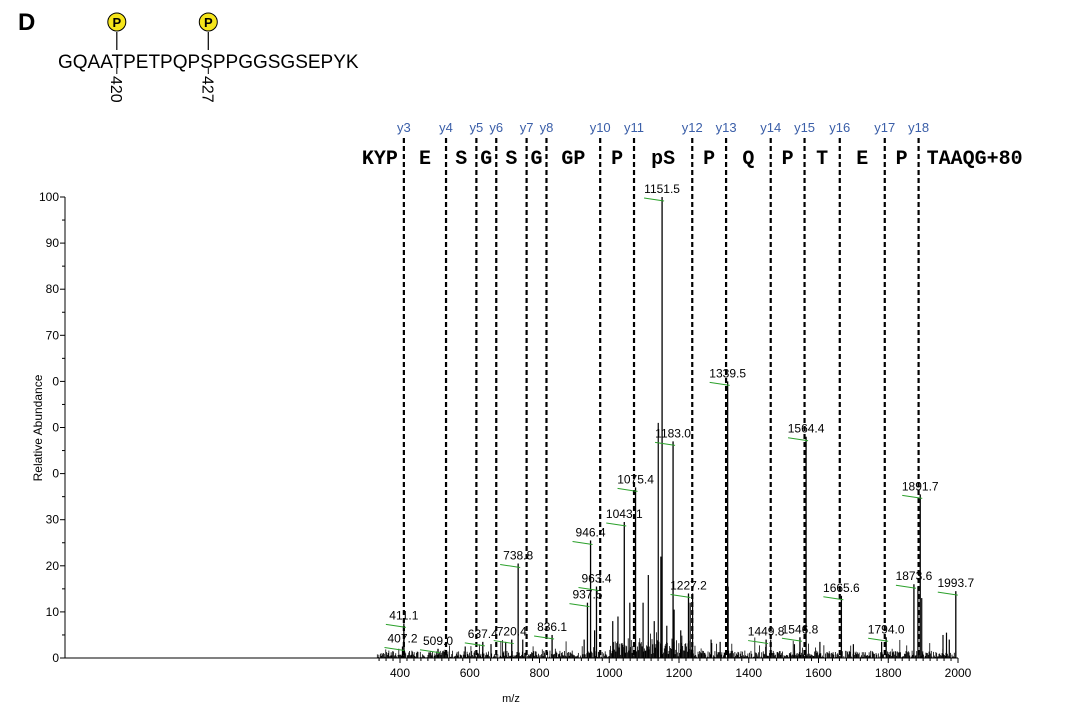 The width and height of the screenshot is (1069, 708). What do you see at coordinates (663, 127) in the screenshot?
I see `fragment-ion-labels: y3 y4 y5 y6 y7 y8 y10 y11 y12 y13 y14 y15 y16 y17 y18` at bounding box center [663, 127].